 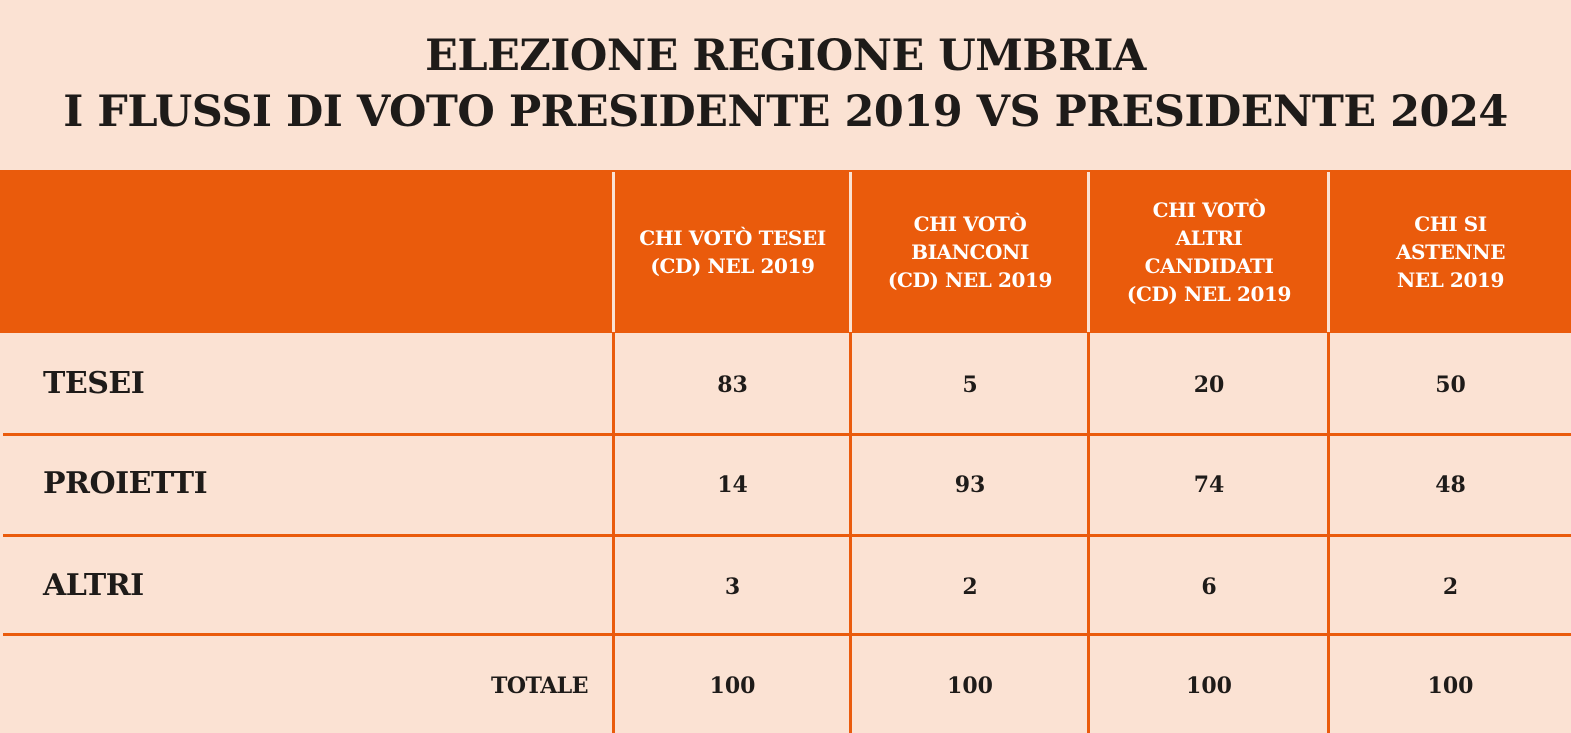 I want to click on table-cell: 20, so click(x=1209, y=385).